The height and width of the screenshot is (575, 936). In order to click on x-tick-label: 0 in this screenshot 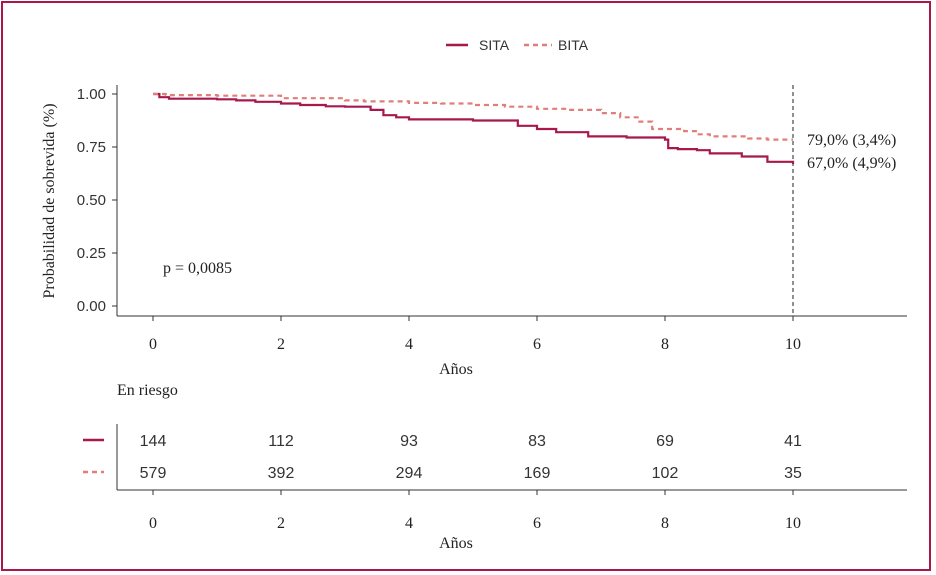, I will do `click(153, 344)`.